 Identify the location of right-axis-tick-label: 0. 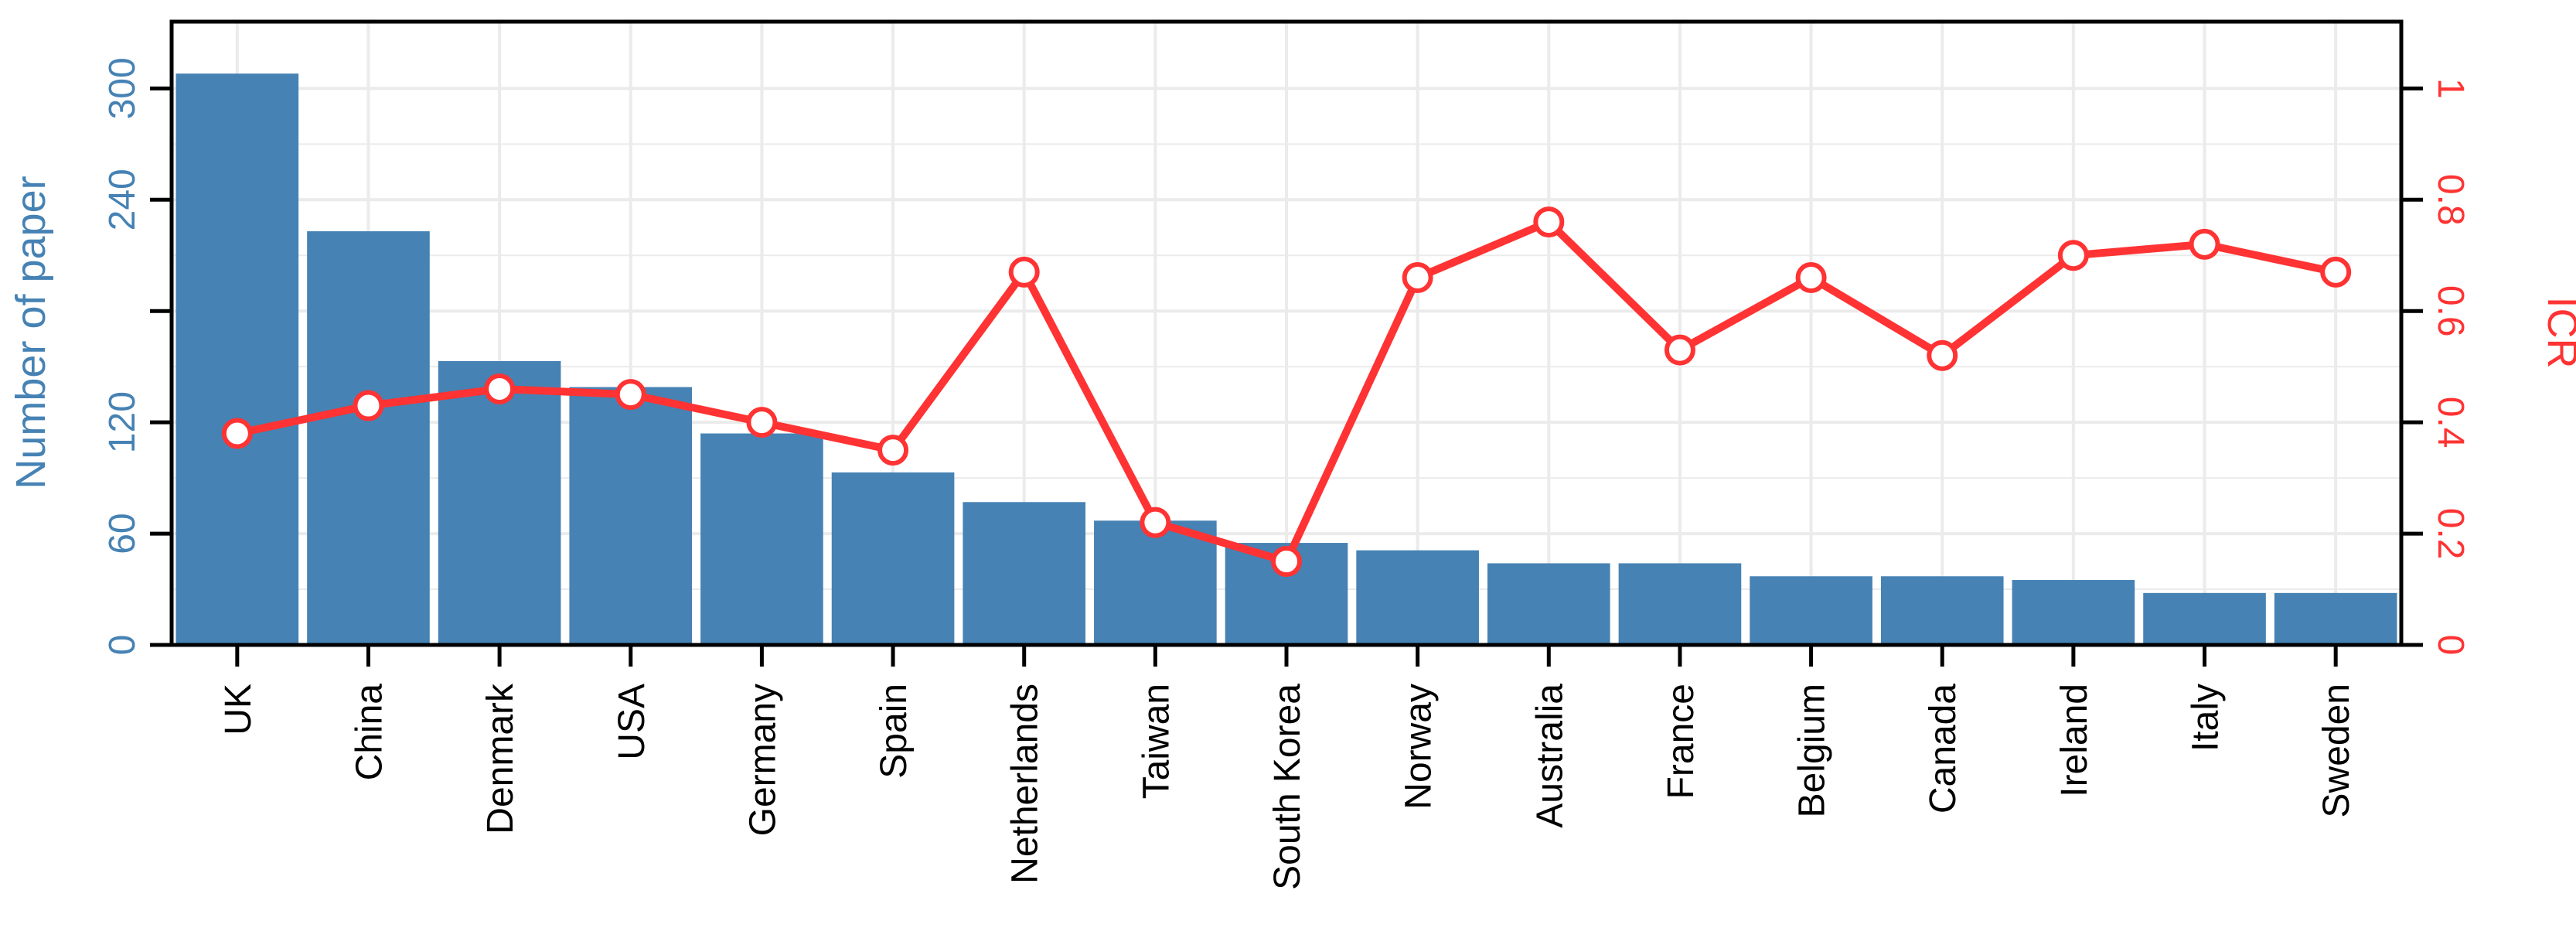
(2450, 645).